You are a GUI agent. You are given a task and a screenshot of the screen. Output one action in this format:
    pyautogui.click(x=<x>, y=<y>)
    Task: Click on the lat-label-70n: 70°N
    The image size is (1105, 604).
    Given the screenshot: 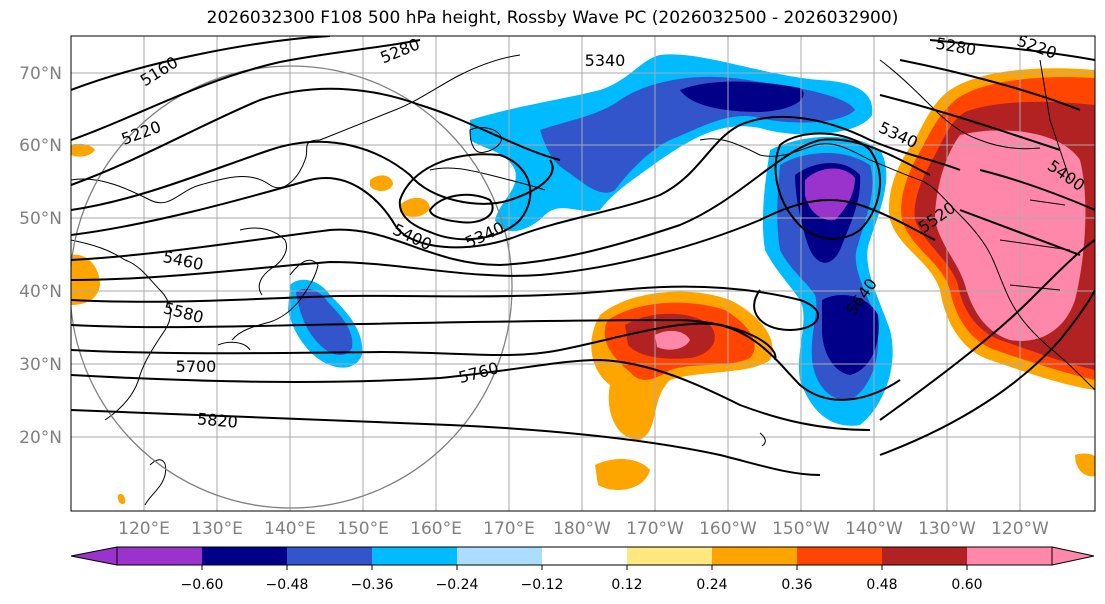 What is the action you would take?
    pyautogui.click(x=40, y=74)
    